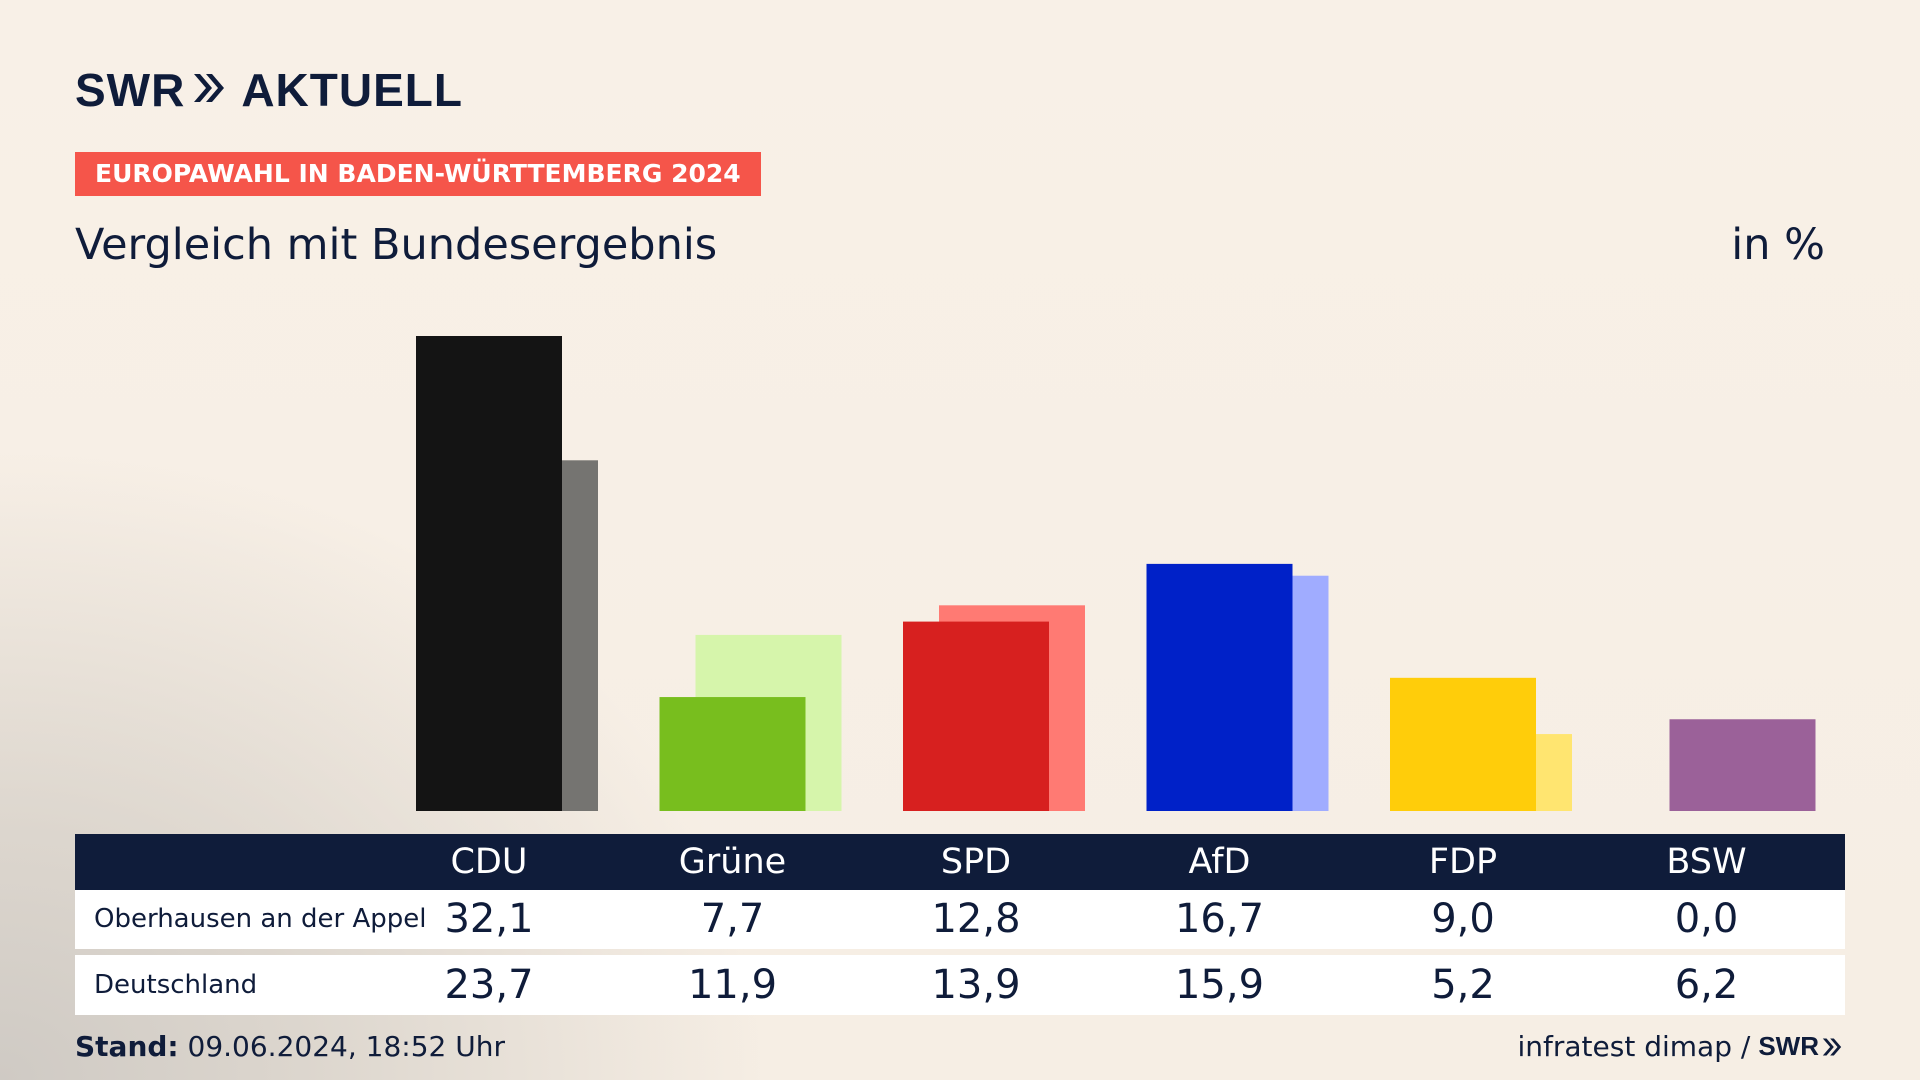 The width and height of the screenshot is (1920, 1080). What do you see at coordinates (260, 919) in the screenshot?
I see `row-label-local: Oberhausen an der Appel` at bounding box center [260, 919].